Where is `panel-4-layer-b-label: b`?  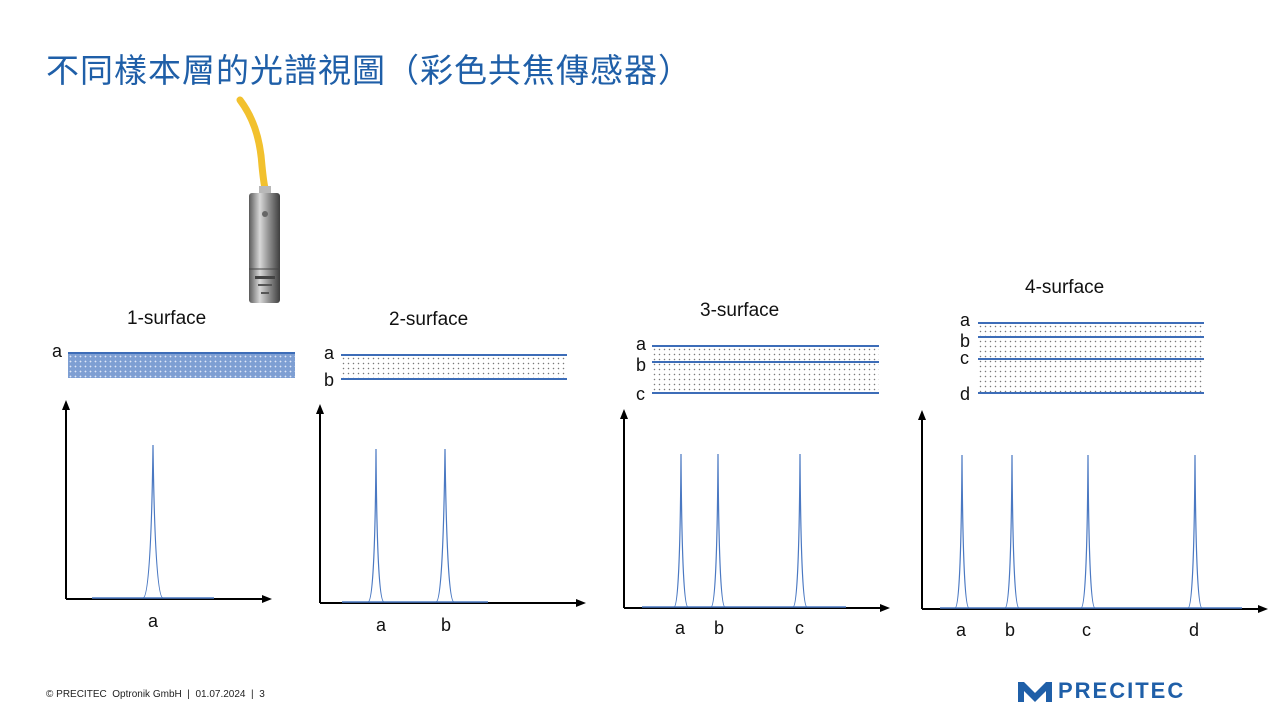
panel-4-layer-b-label: b is located at coordinates (965, 341).